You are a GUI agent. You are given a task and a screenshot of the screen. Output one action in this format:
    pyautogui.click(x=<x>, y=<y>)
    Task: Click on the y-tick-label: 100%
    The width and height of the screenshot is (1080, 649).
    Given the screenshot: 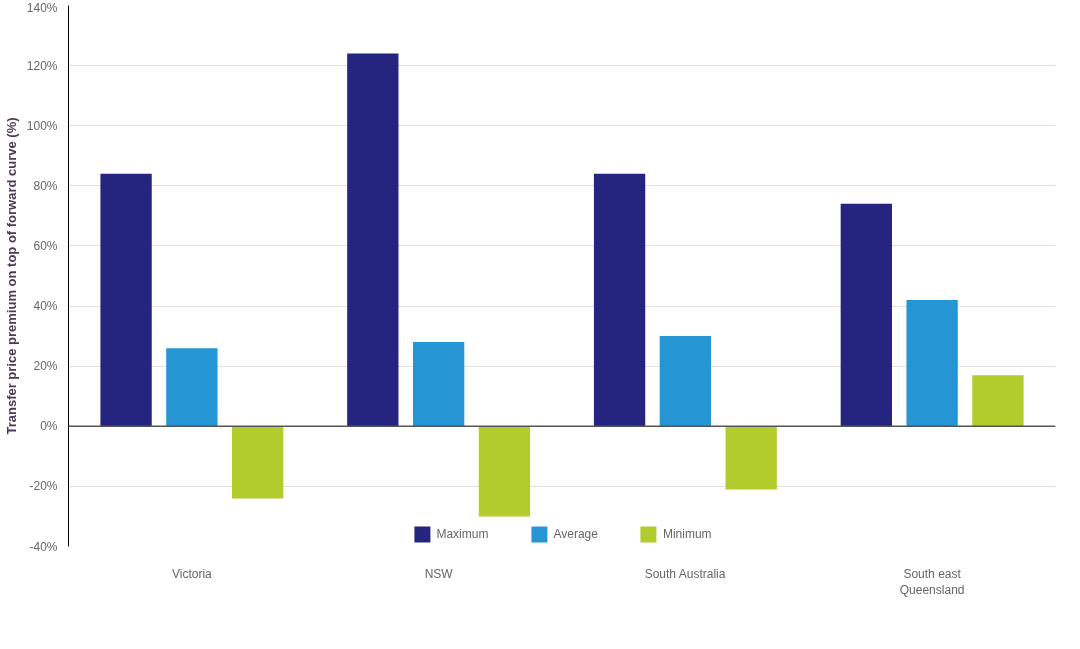 What is the action you would take?
    pyautogui.click(x=42, y=125)
    